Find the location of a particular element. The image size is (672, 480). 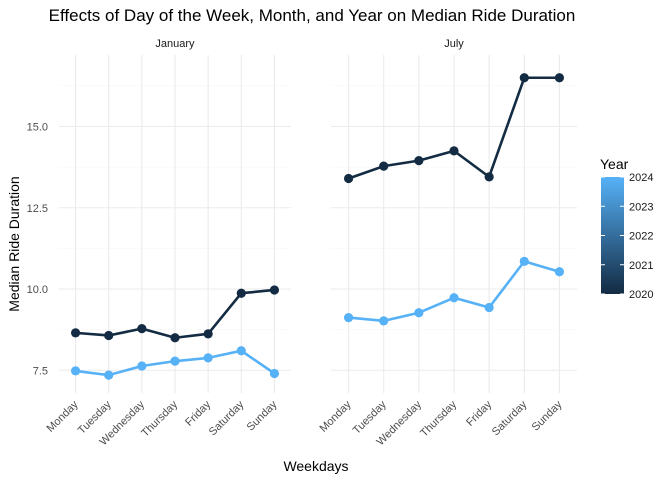

legend-label: 2024 is located at coordinates (641, 178).